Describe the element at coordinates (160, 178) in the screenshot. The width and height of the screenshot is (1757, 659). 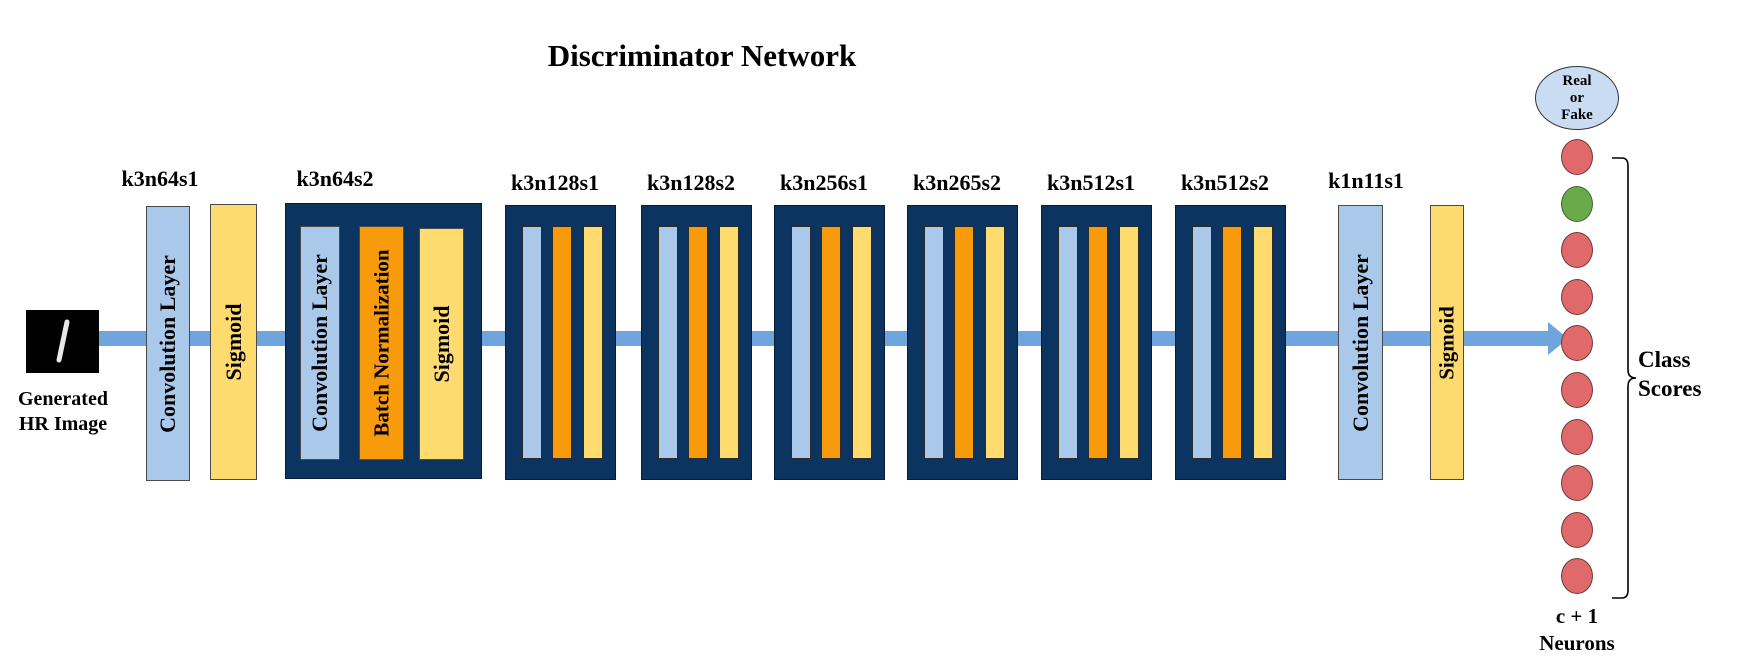
I see `layer-label: k3n64s1` at that location.